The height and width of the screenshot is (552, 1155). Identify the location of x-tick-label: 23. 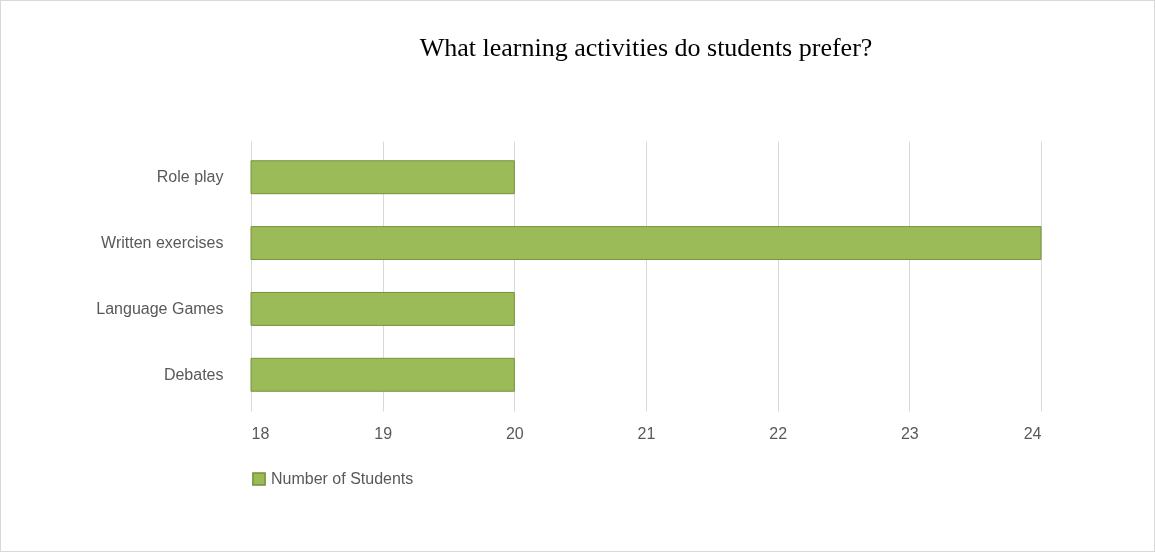
(909, 433).